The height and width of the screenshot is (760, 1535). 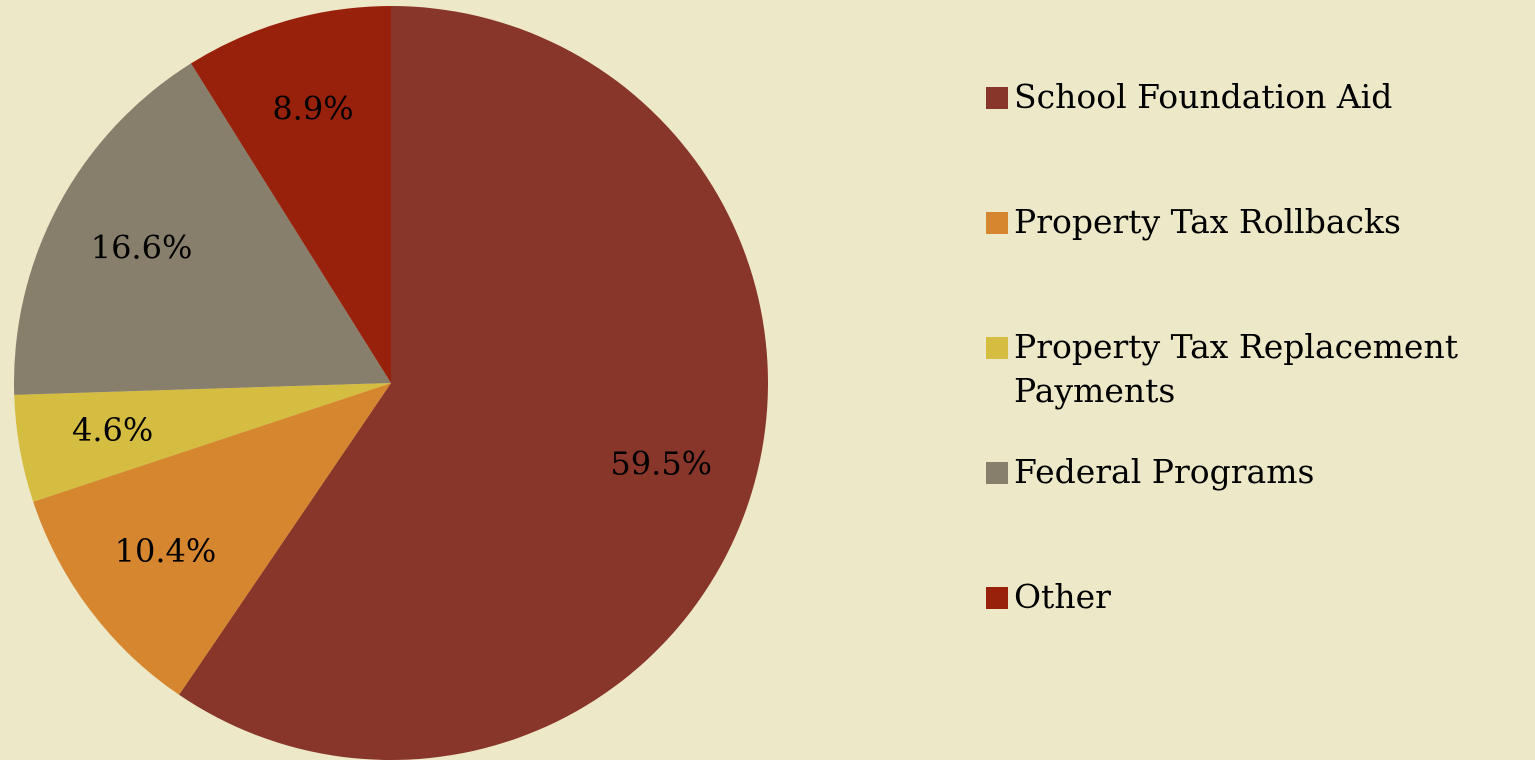 I want to click on data-label: 4.6%, so click(x=112, y=430).